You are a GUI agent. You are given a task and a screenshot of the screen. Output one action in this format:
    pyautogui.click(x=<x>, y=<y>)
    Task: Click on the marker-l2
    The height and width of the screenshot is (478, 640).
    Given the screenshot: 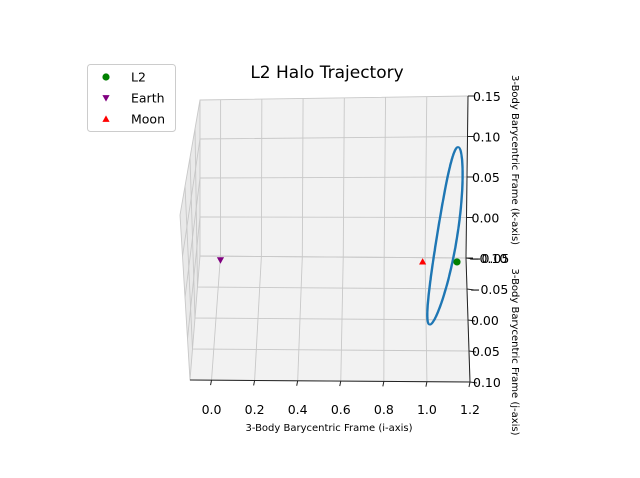 What is the action you would take?
    pyautogui.click(x=457, y=262)
    